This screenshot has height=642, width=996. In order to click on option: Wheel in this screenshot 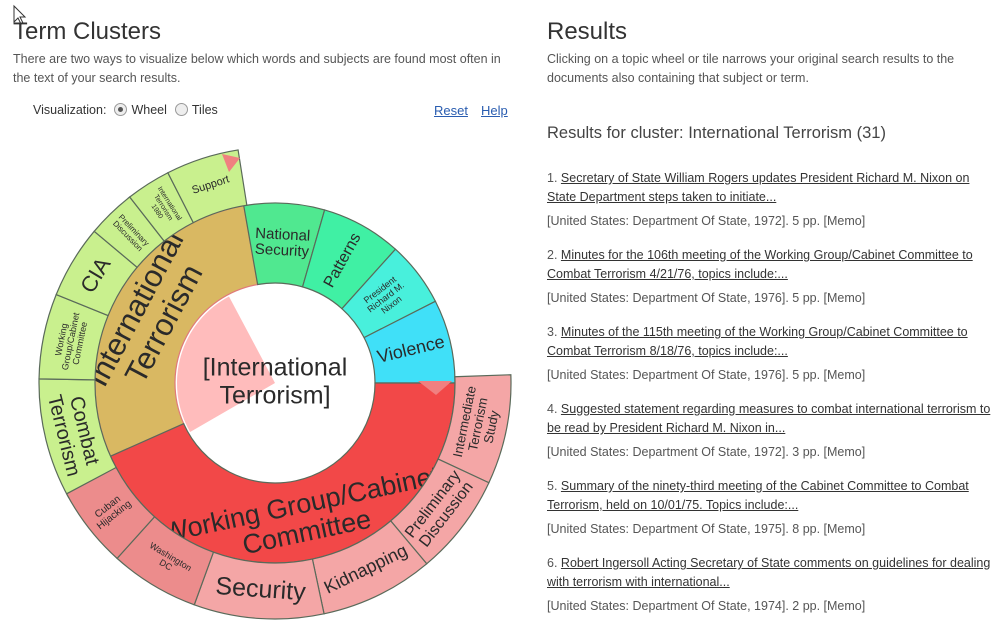, I will do `click(149, 110)`.